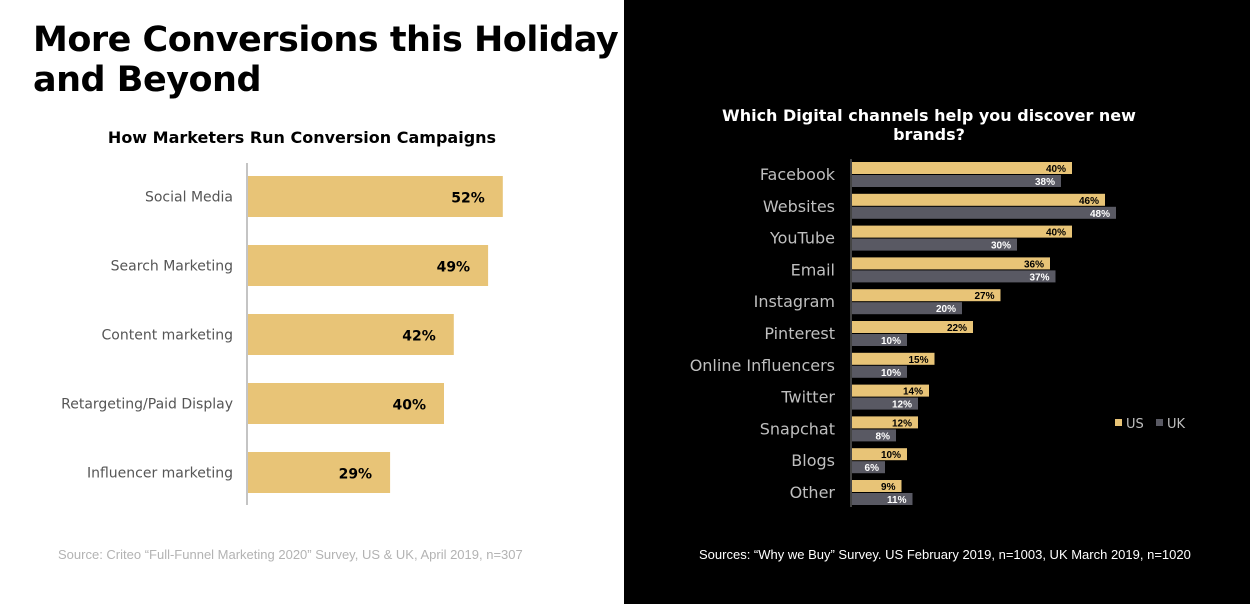  Describe the element at coordinates (872, 468) in the screenshot. I see `value-label-uk-blogs: 6%` at that location.